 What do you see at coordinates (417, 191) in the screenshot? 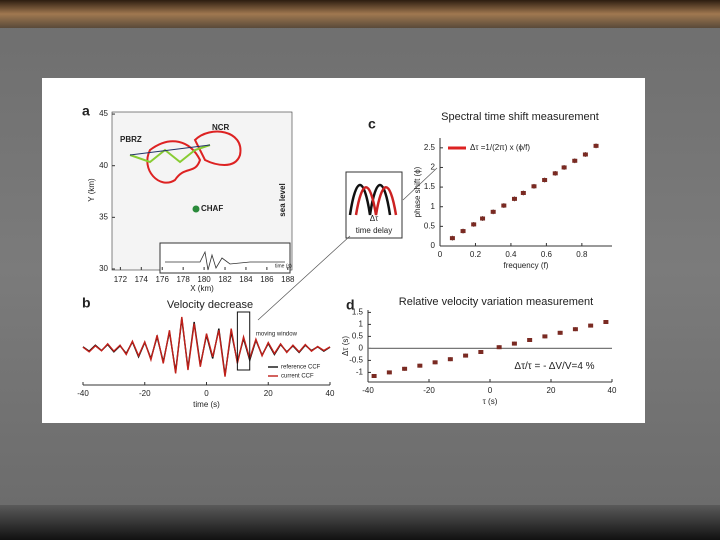
I see `y-label: phase shift (ϕ)` at bounding box center [417, 191].